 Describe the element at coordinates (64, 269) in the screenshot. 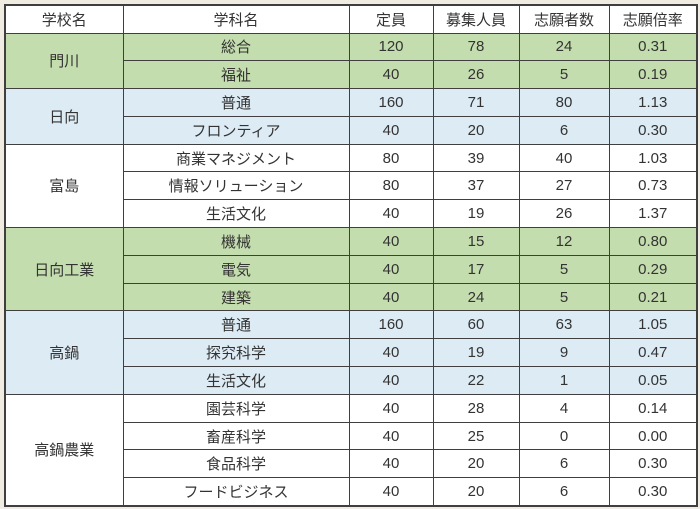

I see `school-name-cell: 日向工業` at that location.